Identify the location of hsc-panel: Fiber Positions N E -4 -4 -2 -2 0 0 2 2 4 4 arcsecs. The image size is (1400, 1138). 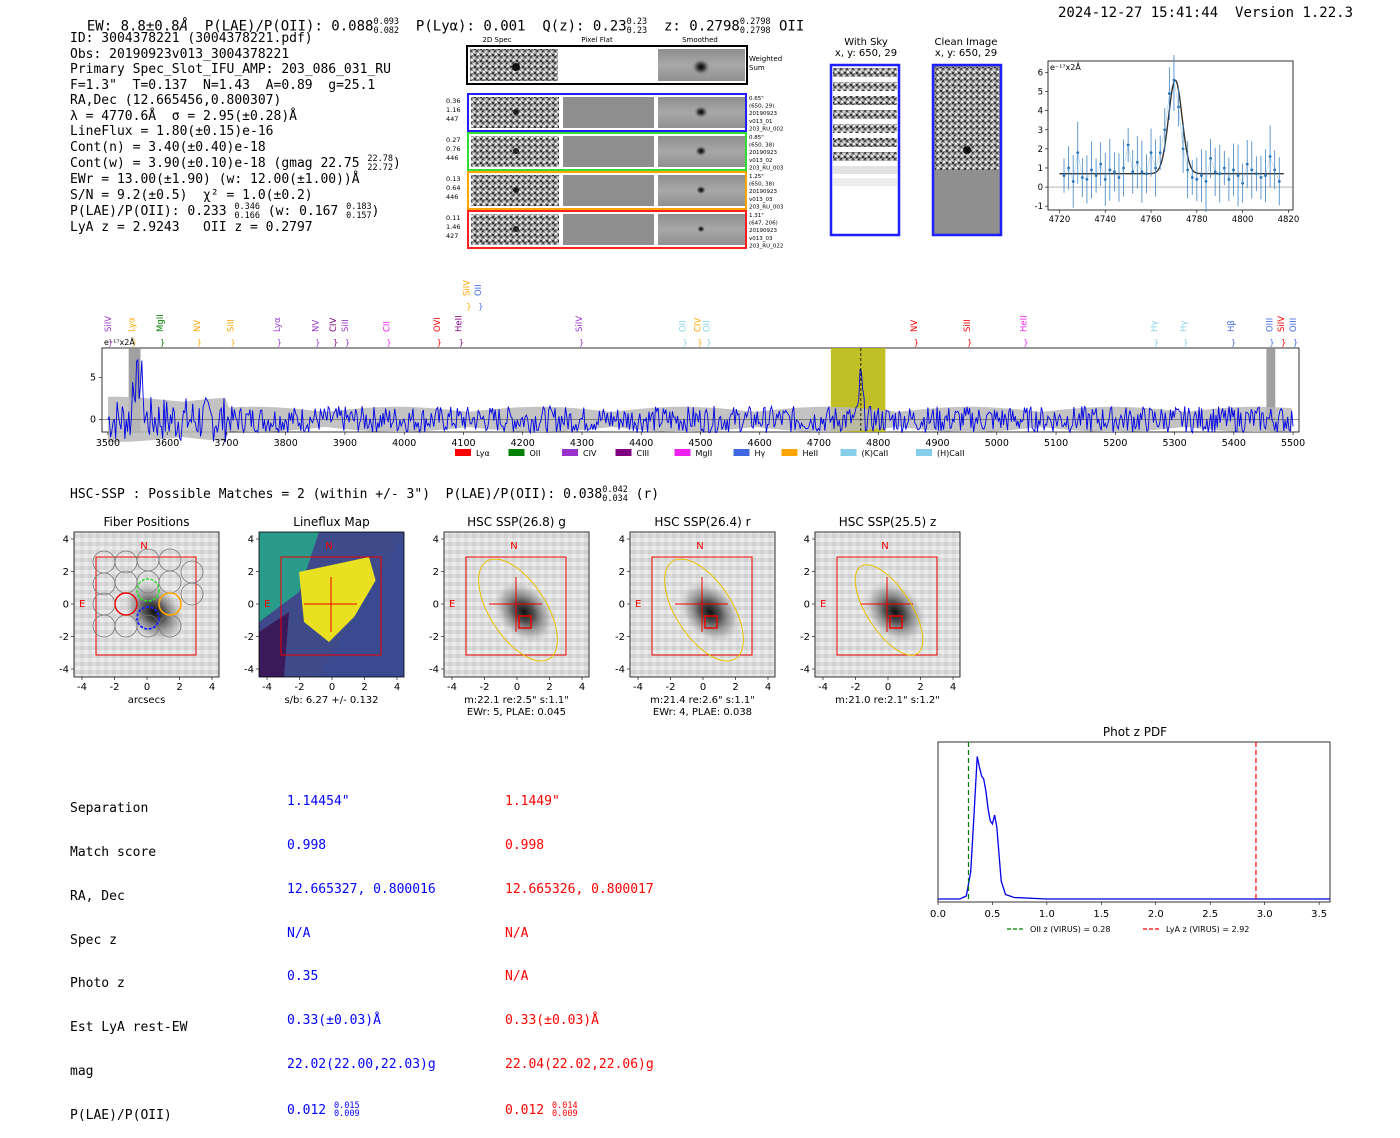
(139, 610).